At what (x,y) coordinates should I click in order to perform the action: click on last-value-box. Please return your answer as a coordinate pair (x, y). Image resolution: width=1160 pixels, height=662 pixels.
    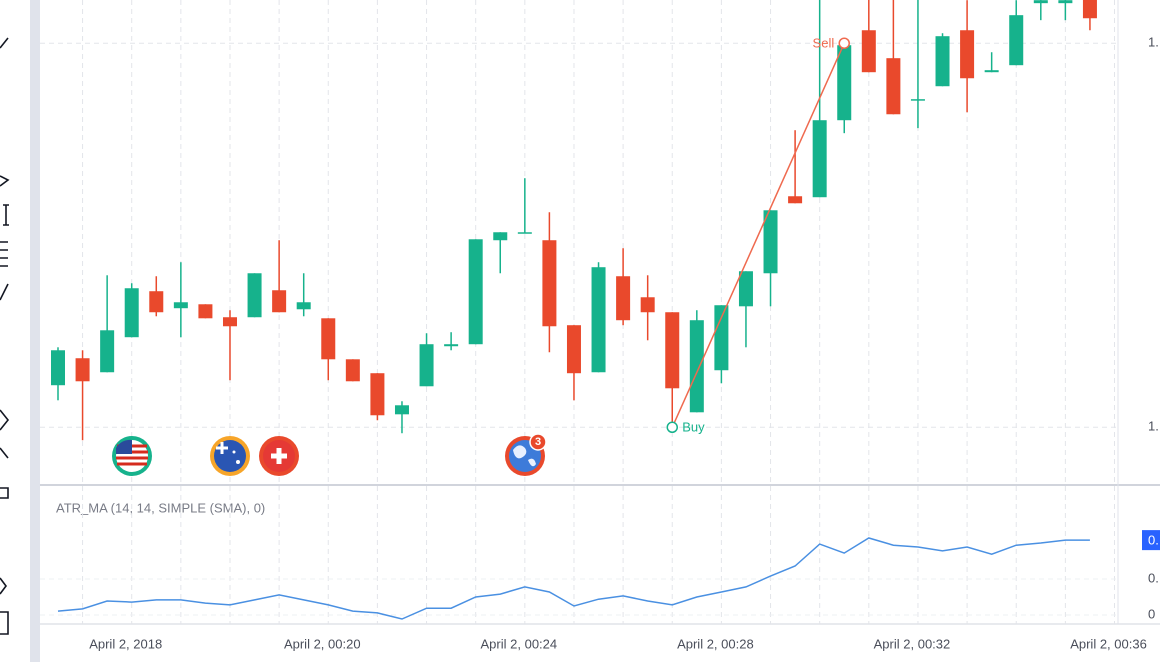
    Looking at the image, I should click on (1151, 540).